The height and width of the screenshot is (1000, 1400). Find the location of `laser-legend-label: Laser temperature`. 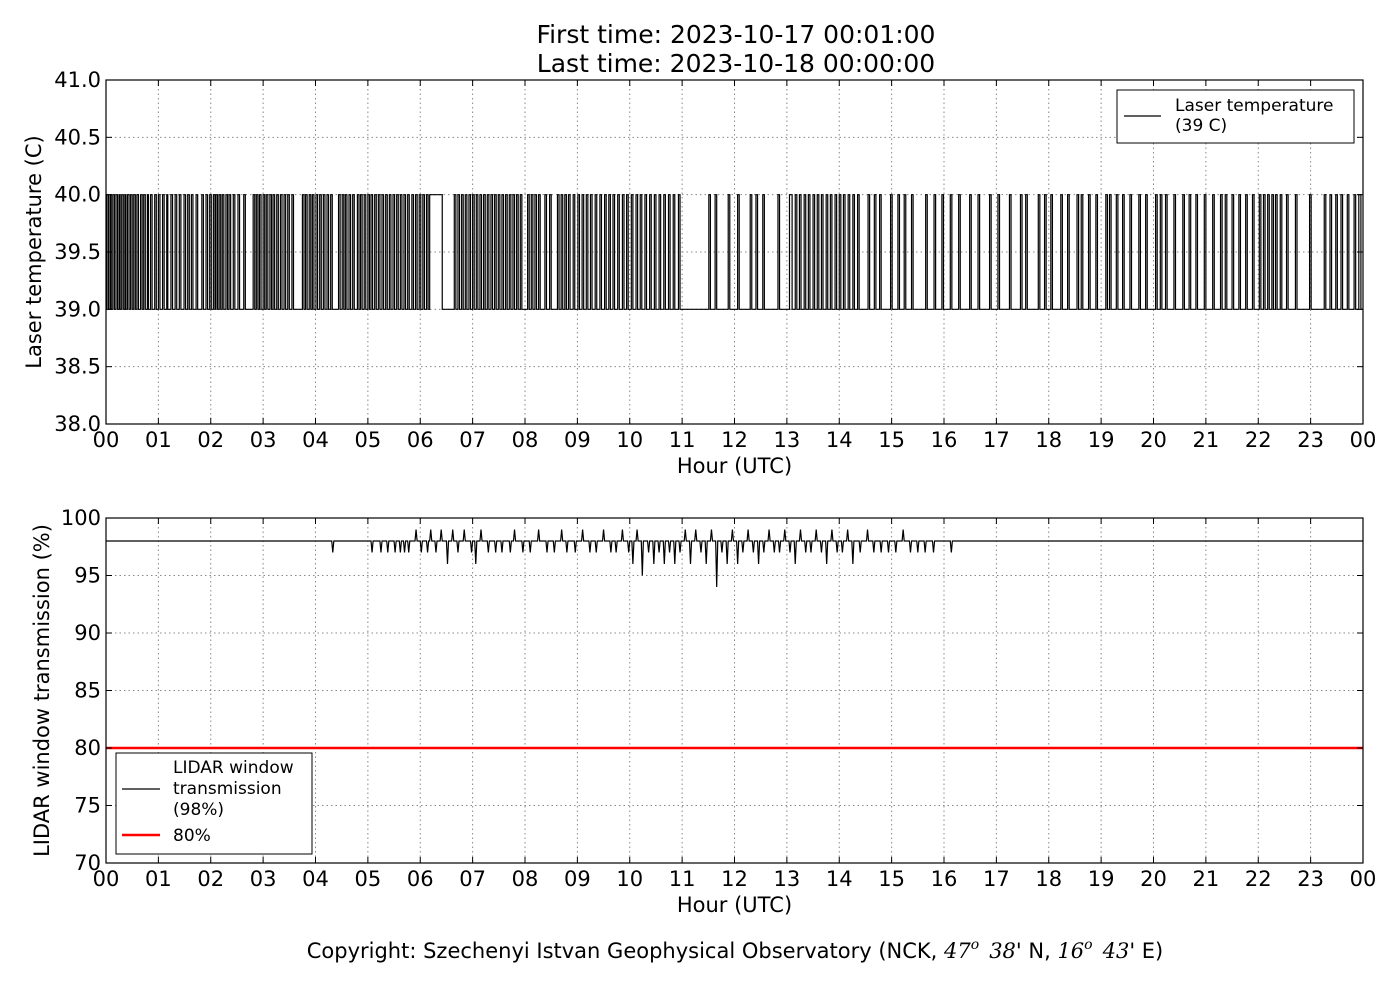

laser-legend-label: Laser temperature is located at coordinates (1254, 106).